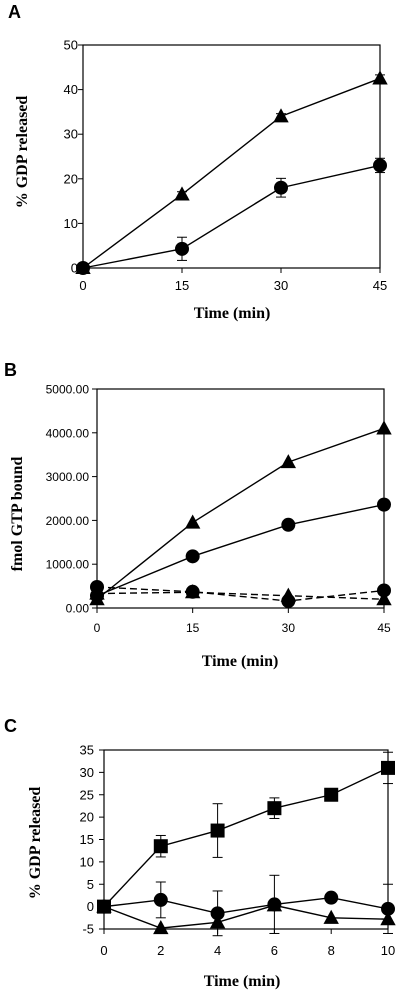  What do you see at coordinates (87, 861) in the screenshot?
I see `panel-c-ytick-label: 10` at bounding box center [87, 861].